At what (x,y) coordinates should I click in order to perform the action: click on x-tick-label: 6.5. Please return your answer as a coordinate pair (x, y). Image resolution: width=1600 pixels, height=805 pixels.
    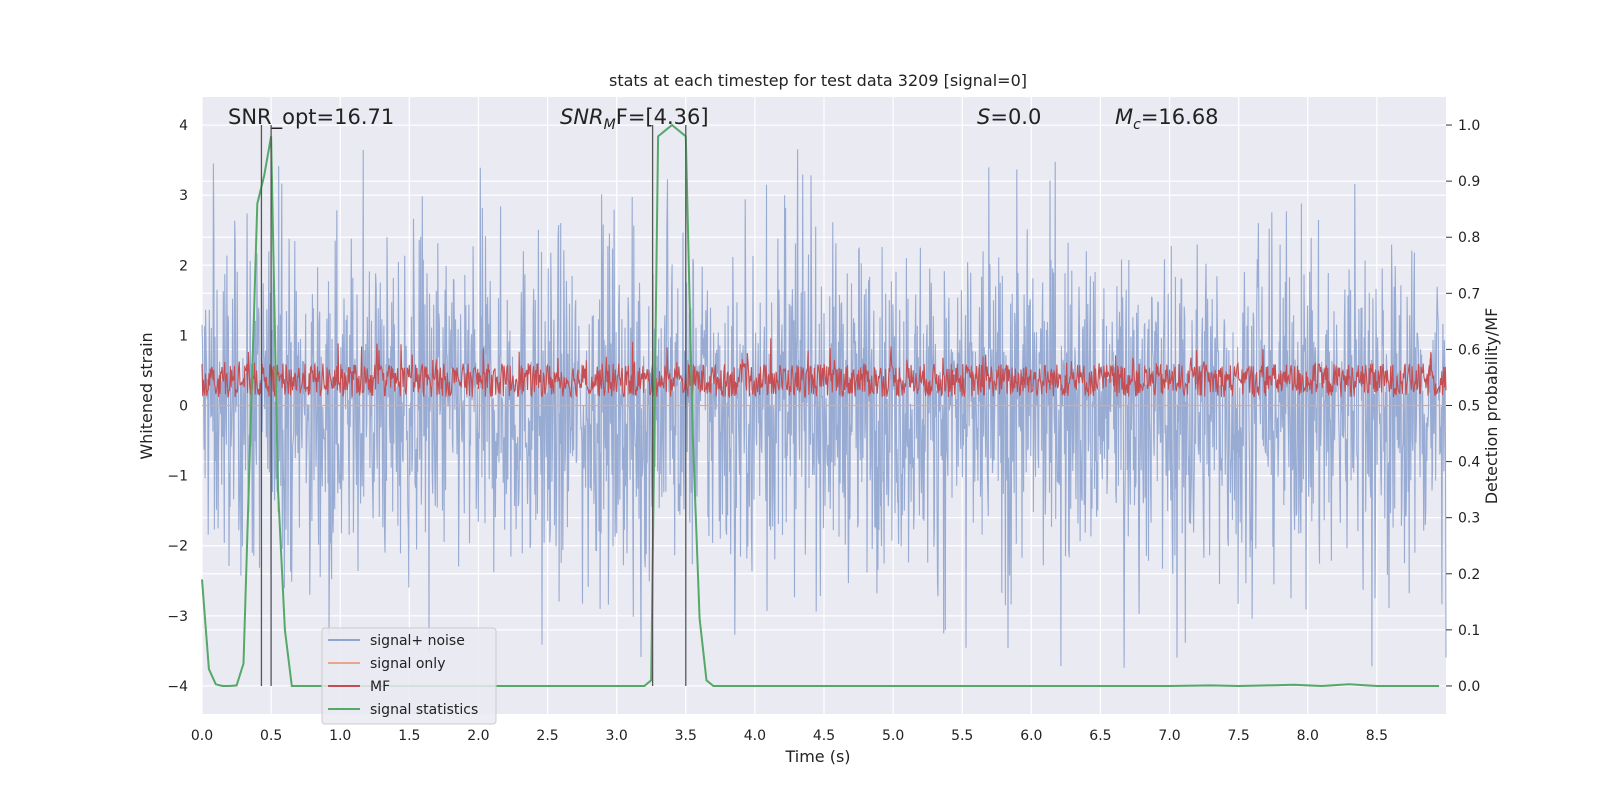
    Looking at the image, I should click on (1100, 736).